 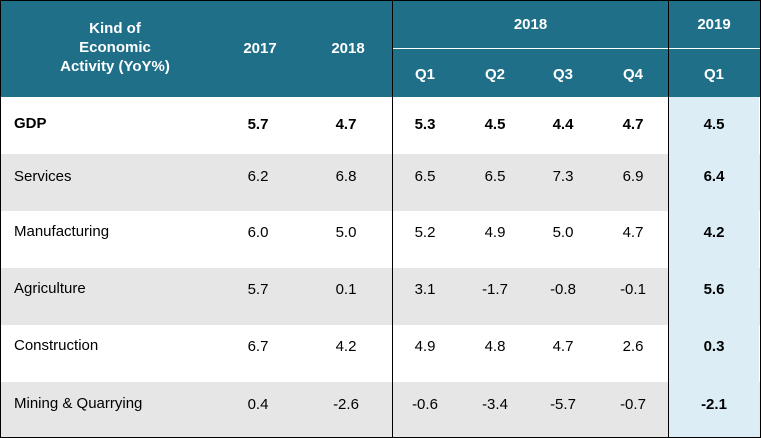 What do you see at coordinates (495, 232) in the screenshot?
I see `cell-q2: 4.9` at bounding box center [495, 232].